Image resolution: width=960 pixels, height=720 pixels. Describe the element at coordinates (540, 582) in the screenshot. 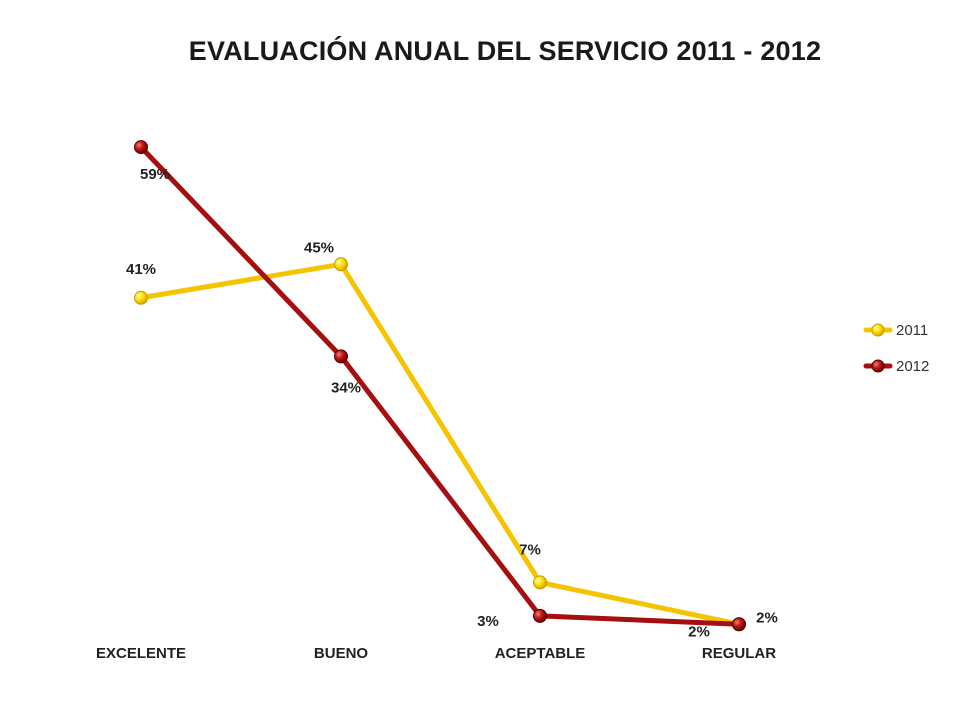

I see `data-point-2011-aceptable` at that location.